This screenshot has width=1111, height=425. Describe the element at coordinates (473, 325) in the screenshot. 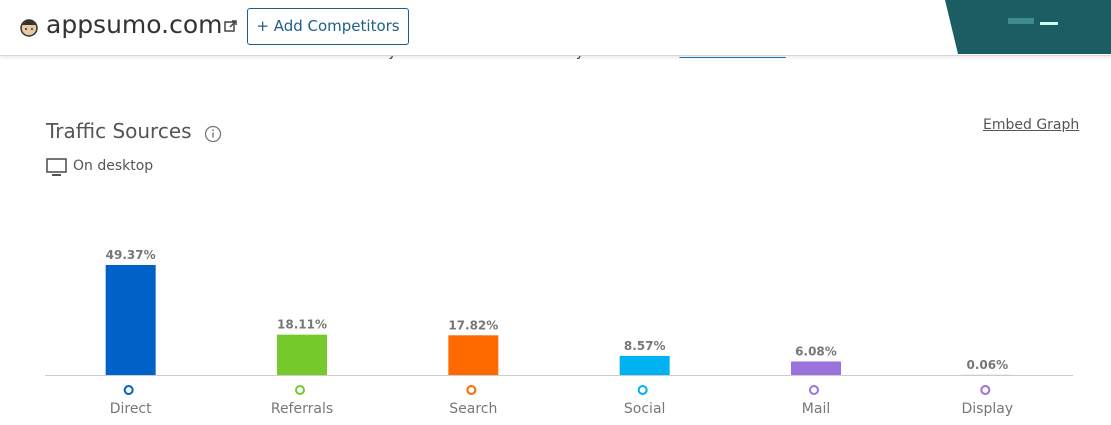

I see `value-label: 17.82%` at that location.